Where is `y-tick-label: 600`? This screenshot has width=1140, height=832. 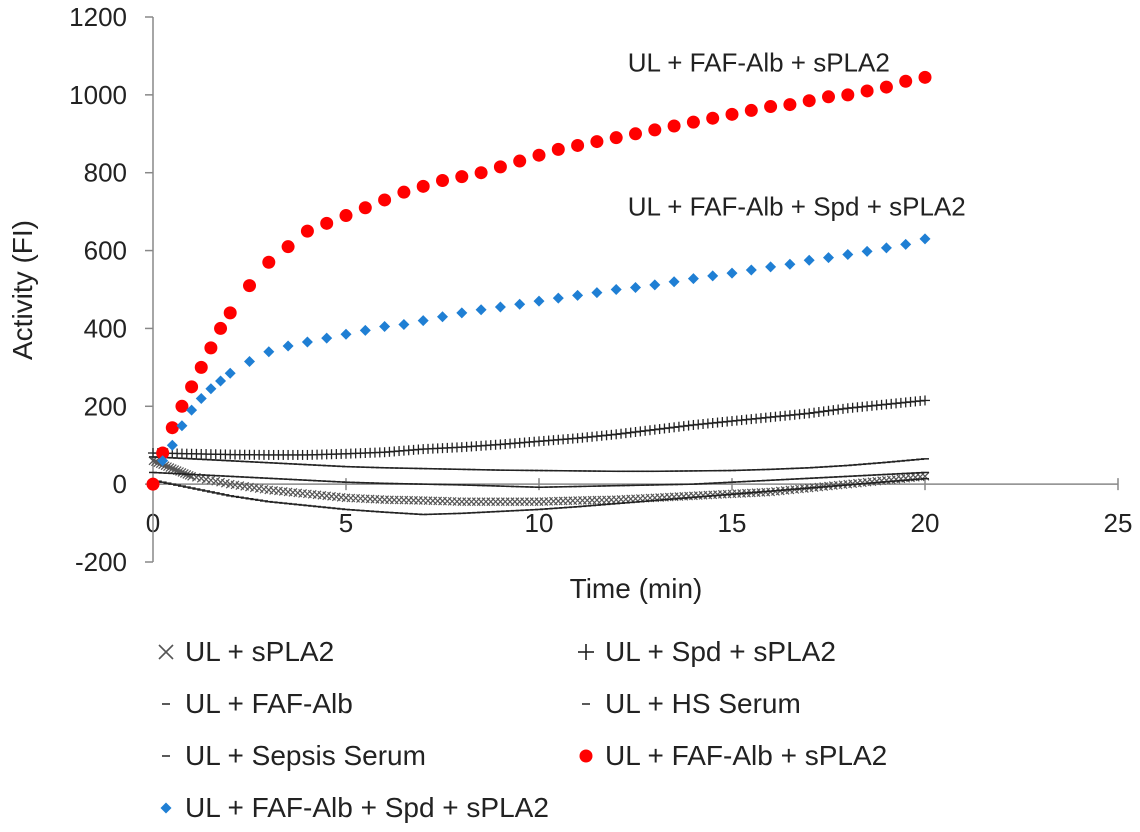 y-tick-label: 600 is located at coordinates (105, 251).